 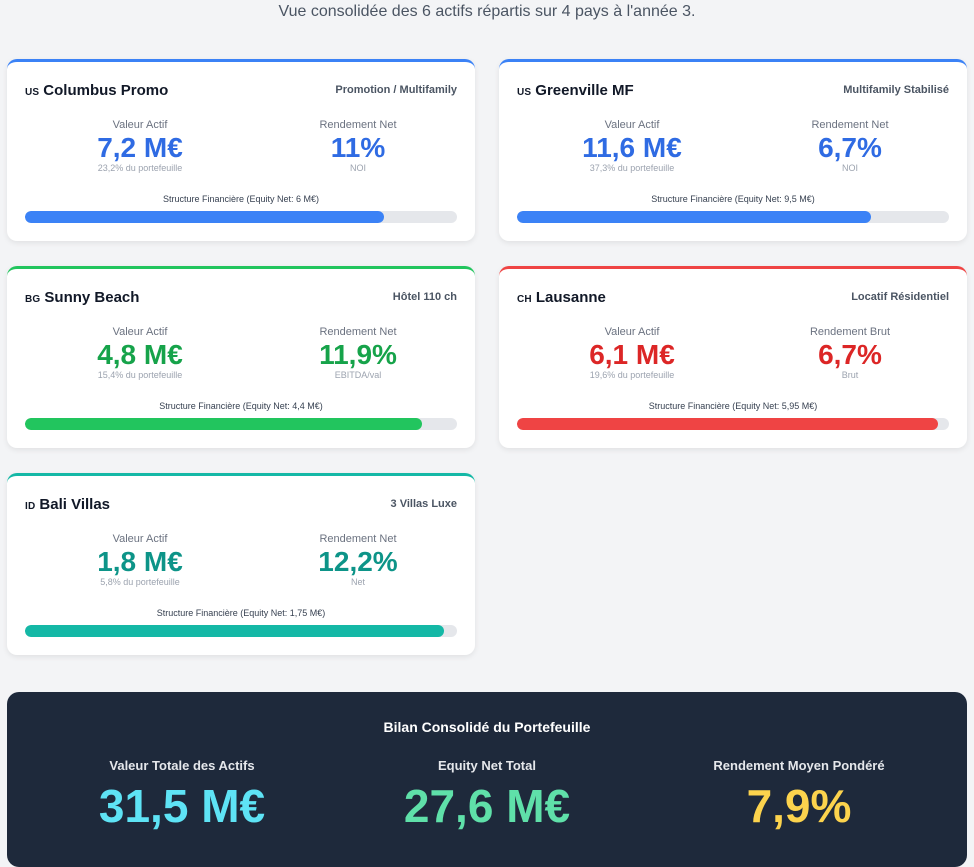 I want to click on total-net-equity-amount: 27,6 M€, so click(x=487, y=806).